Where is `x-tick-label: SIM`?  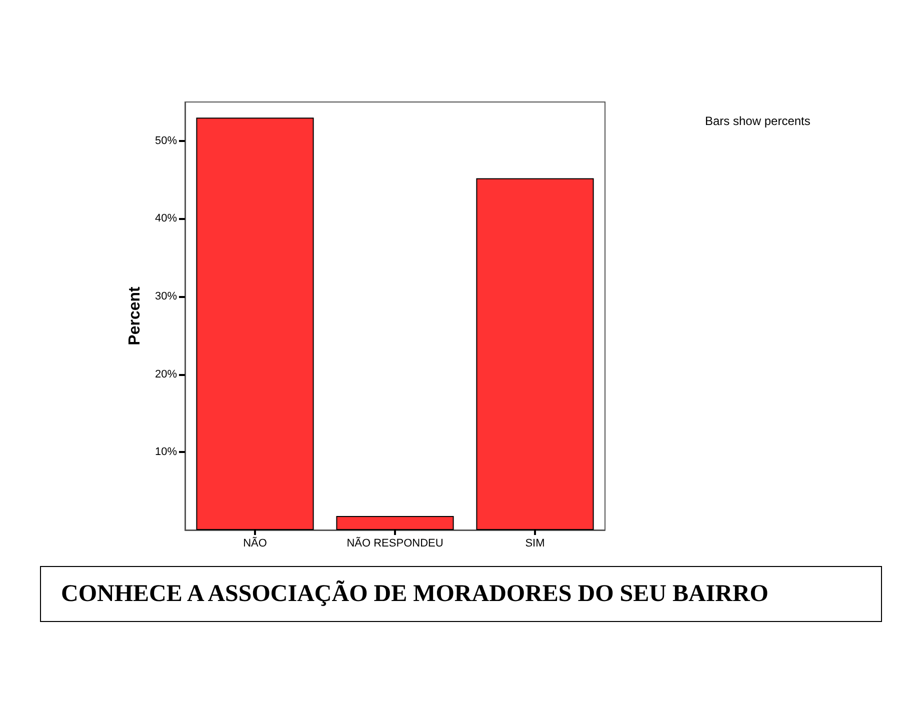 x-tick-label: SIM is located at coordinates (535, 544).